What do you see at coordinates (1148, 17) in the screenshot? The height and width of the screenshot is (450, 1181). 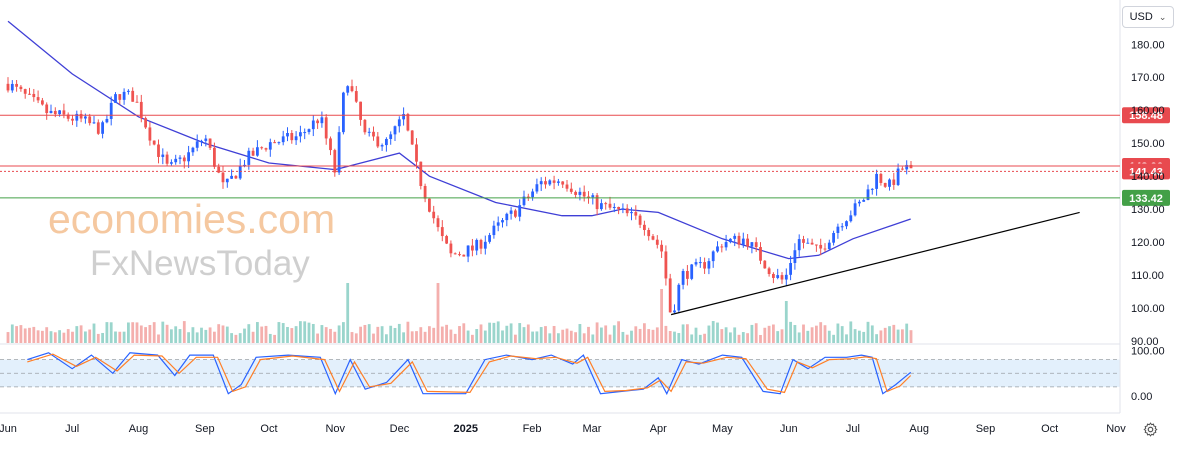 I see `currency-selector: USD ⌄` at bounding box center [1148, 17].